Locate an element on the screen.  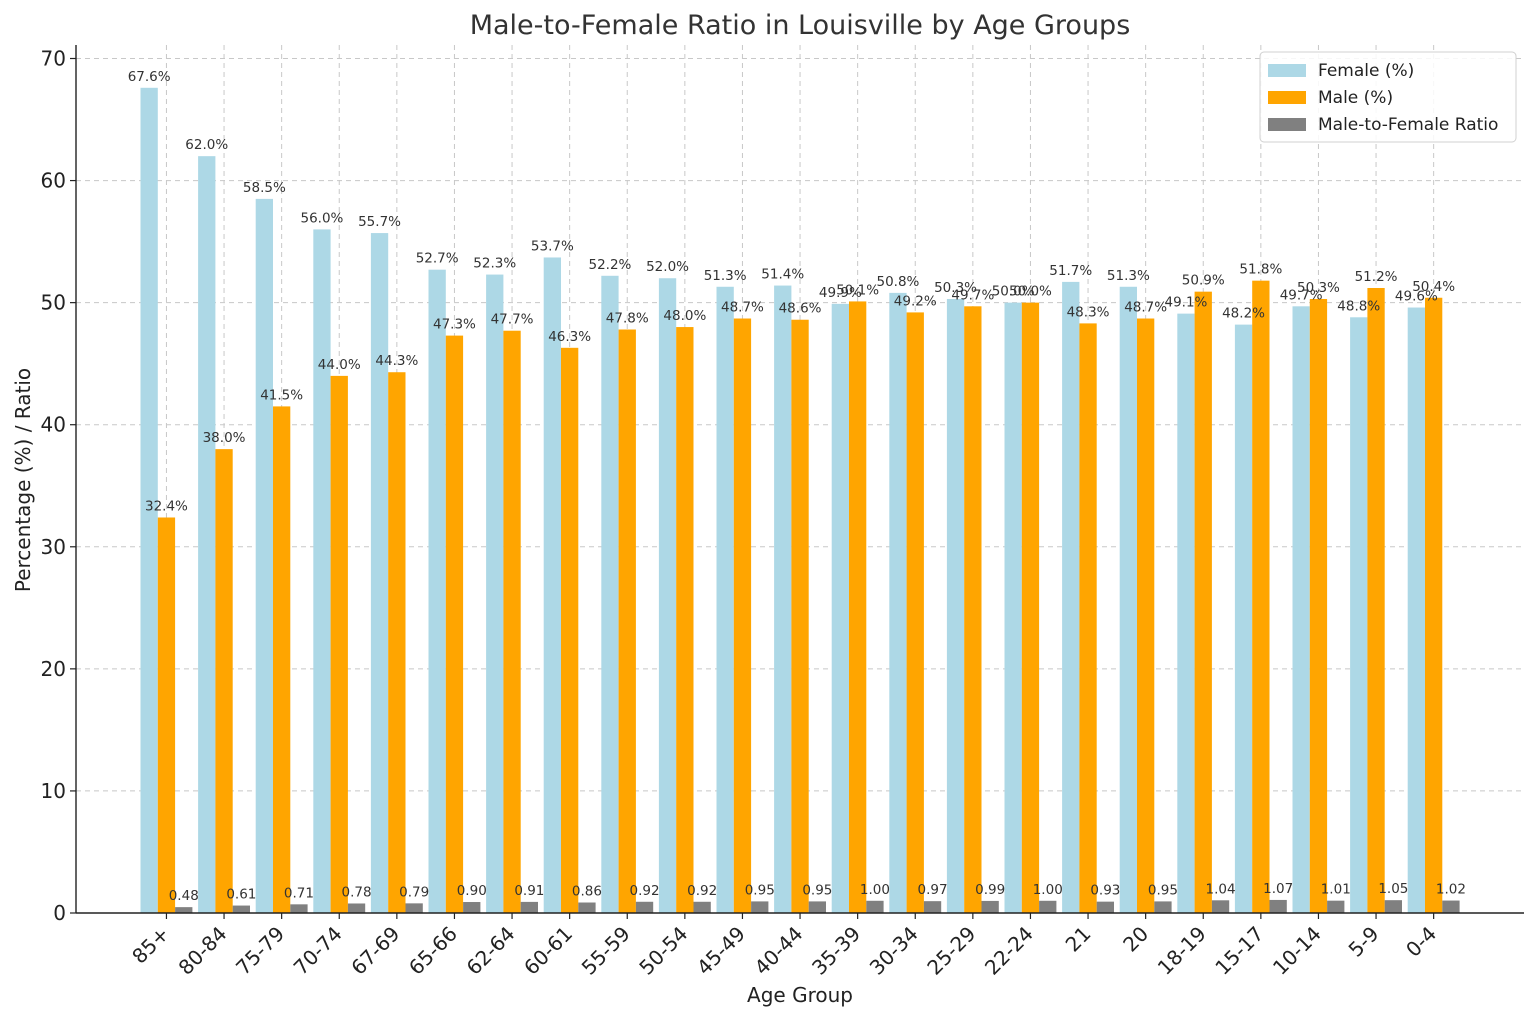
bar-male-to-female-ratio-85+ is located at coordinates (184, 910).